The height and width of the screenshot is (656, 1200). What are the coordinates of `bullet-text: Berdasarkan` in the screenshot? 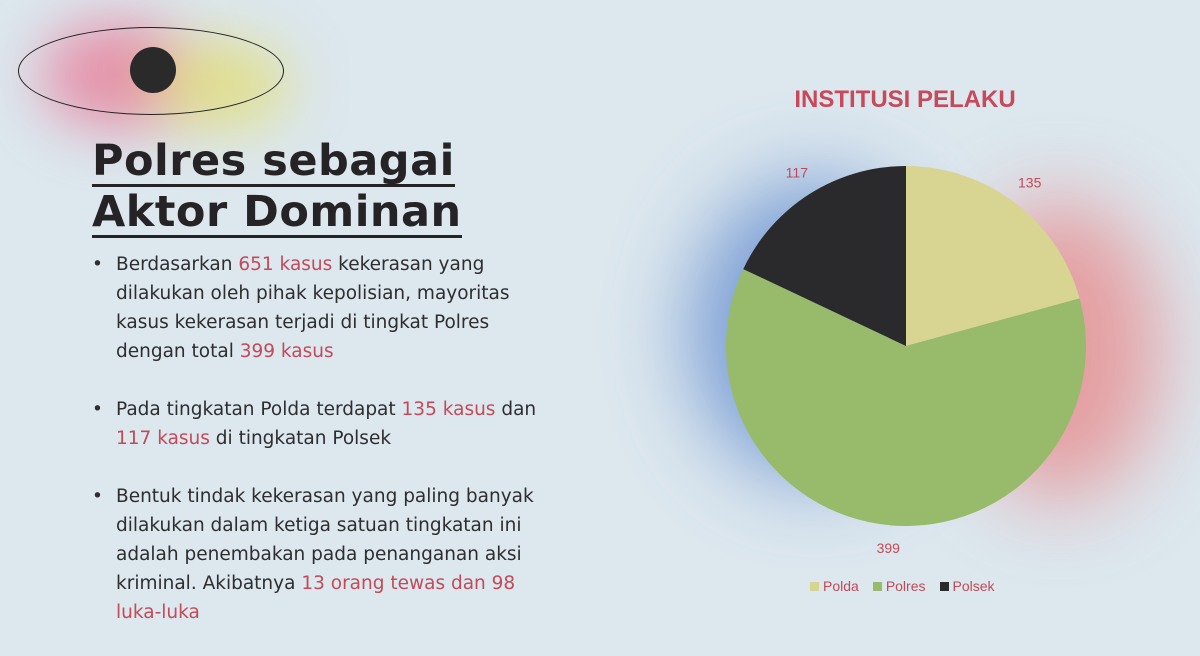 It's located at (177, 264).